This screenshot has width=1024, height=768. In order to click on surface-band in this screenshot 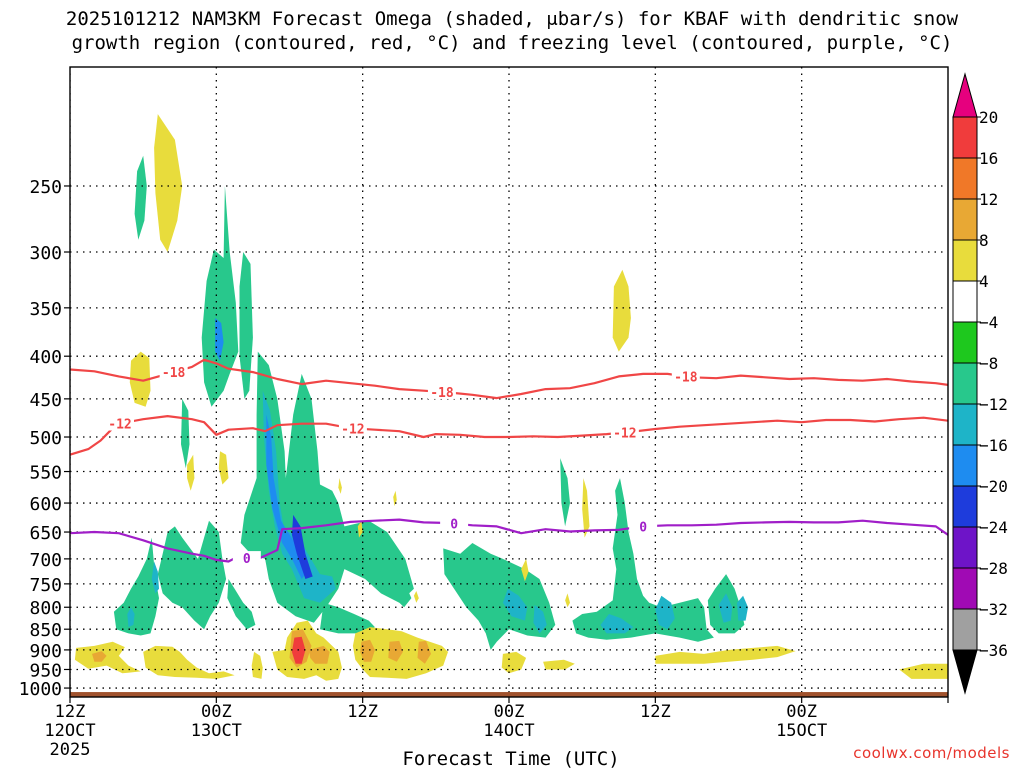, I will do `click(509, 694)`.